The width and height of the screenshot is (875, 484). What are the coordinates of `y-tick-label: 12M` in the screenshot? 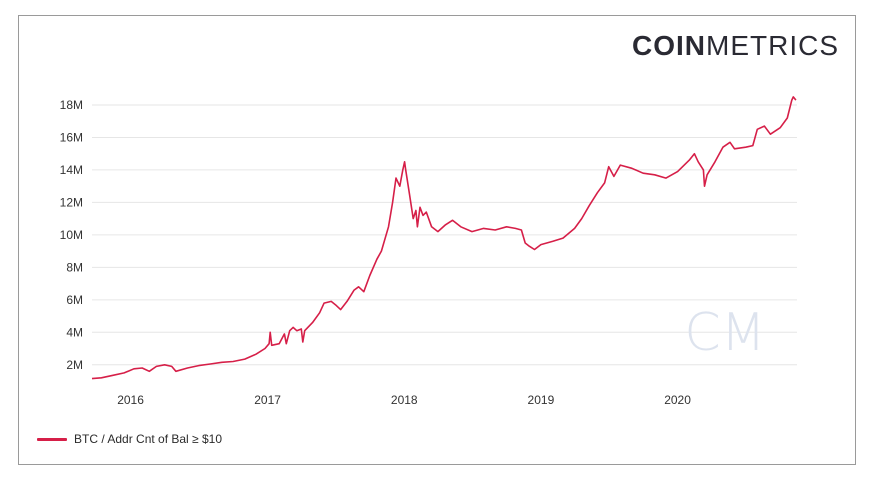 It's located at (71, 202).